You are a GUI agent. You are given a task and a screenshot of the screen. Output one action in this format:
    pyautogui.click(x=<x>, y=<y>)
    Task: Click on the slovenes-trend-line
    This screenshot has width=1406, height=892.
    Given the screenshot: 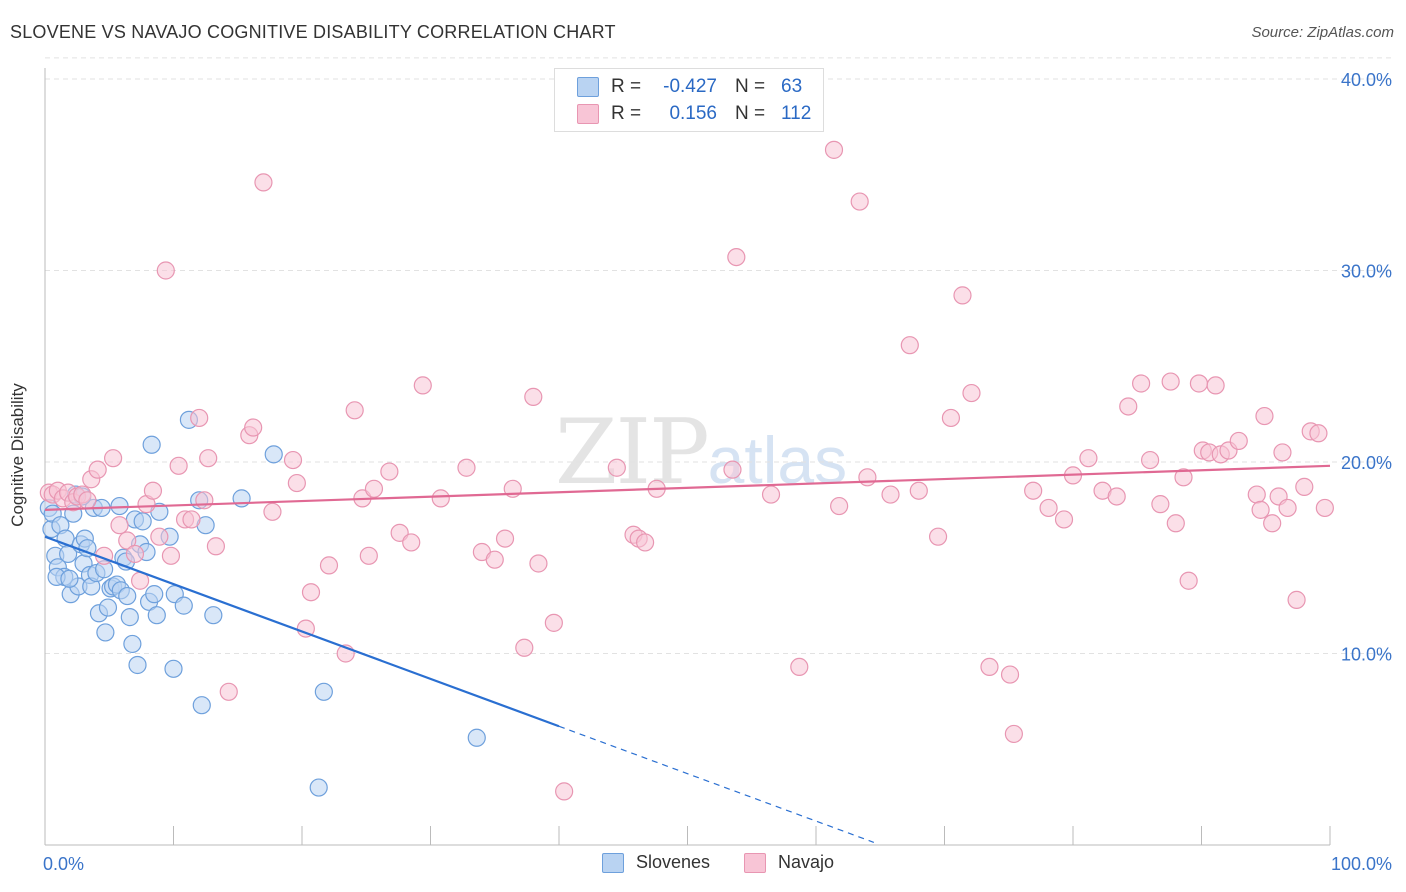 What is the action you would take?
    pyautogui.click(x=302, y=631)
    